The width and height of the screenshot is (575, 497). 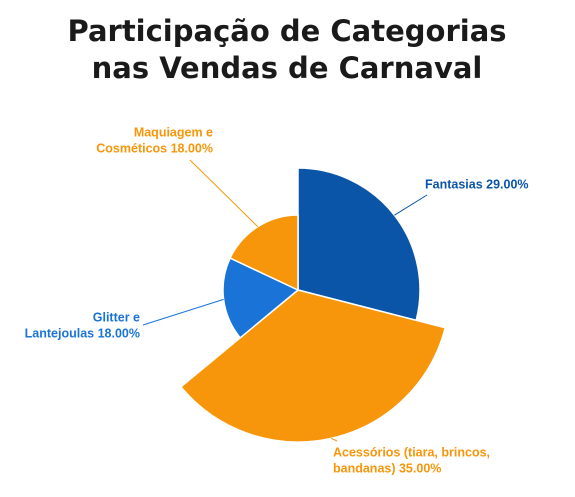 What do you see at coordinates (154, 148) in the screenshot?
I see `slice-label: Cosméticos 18.00%` at bounding box center [154, 148].